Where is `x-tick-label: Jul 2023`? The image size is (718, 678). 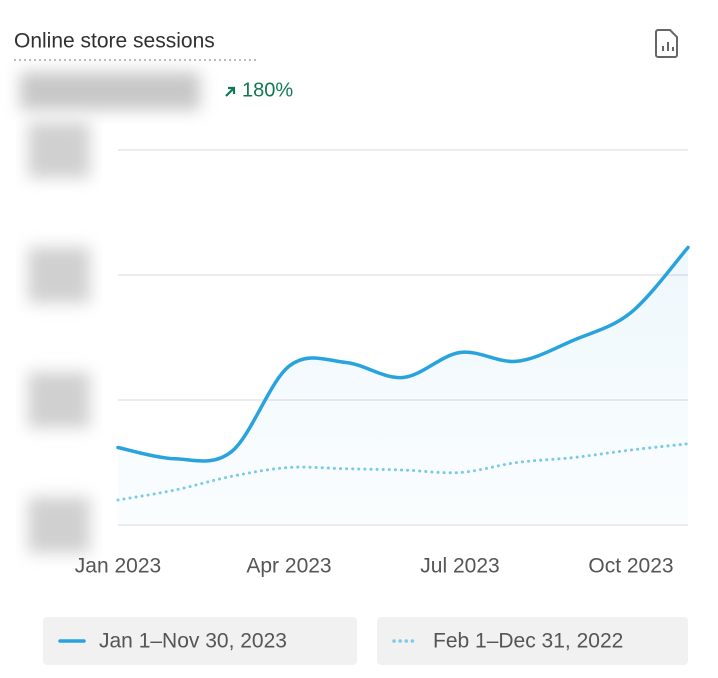 x-tick-label: Jul 2023 is located at coordinates (459, 566).